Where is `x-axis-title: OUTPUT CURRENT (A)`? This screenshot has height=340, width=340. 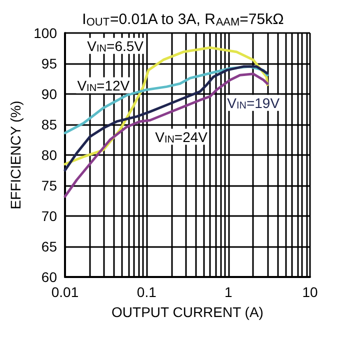
x-axis-title: OUTPUT CURRENT (A) is located at coordinates (188, 312).